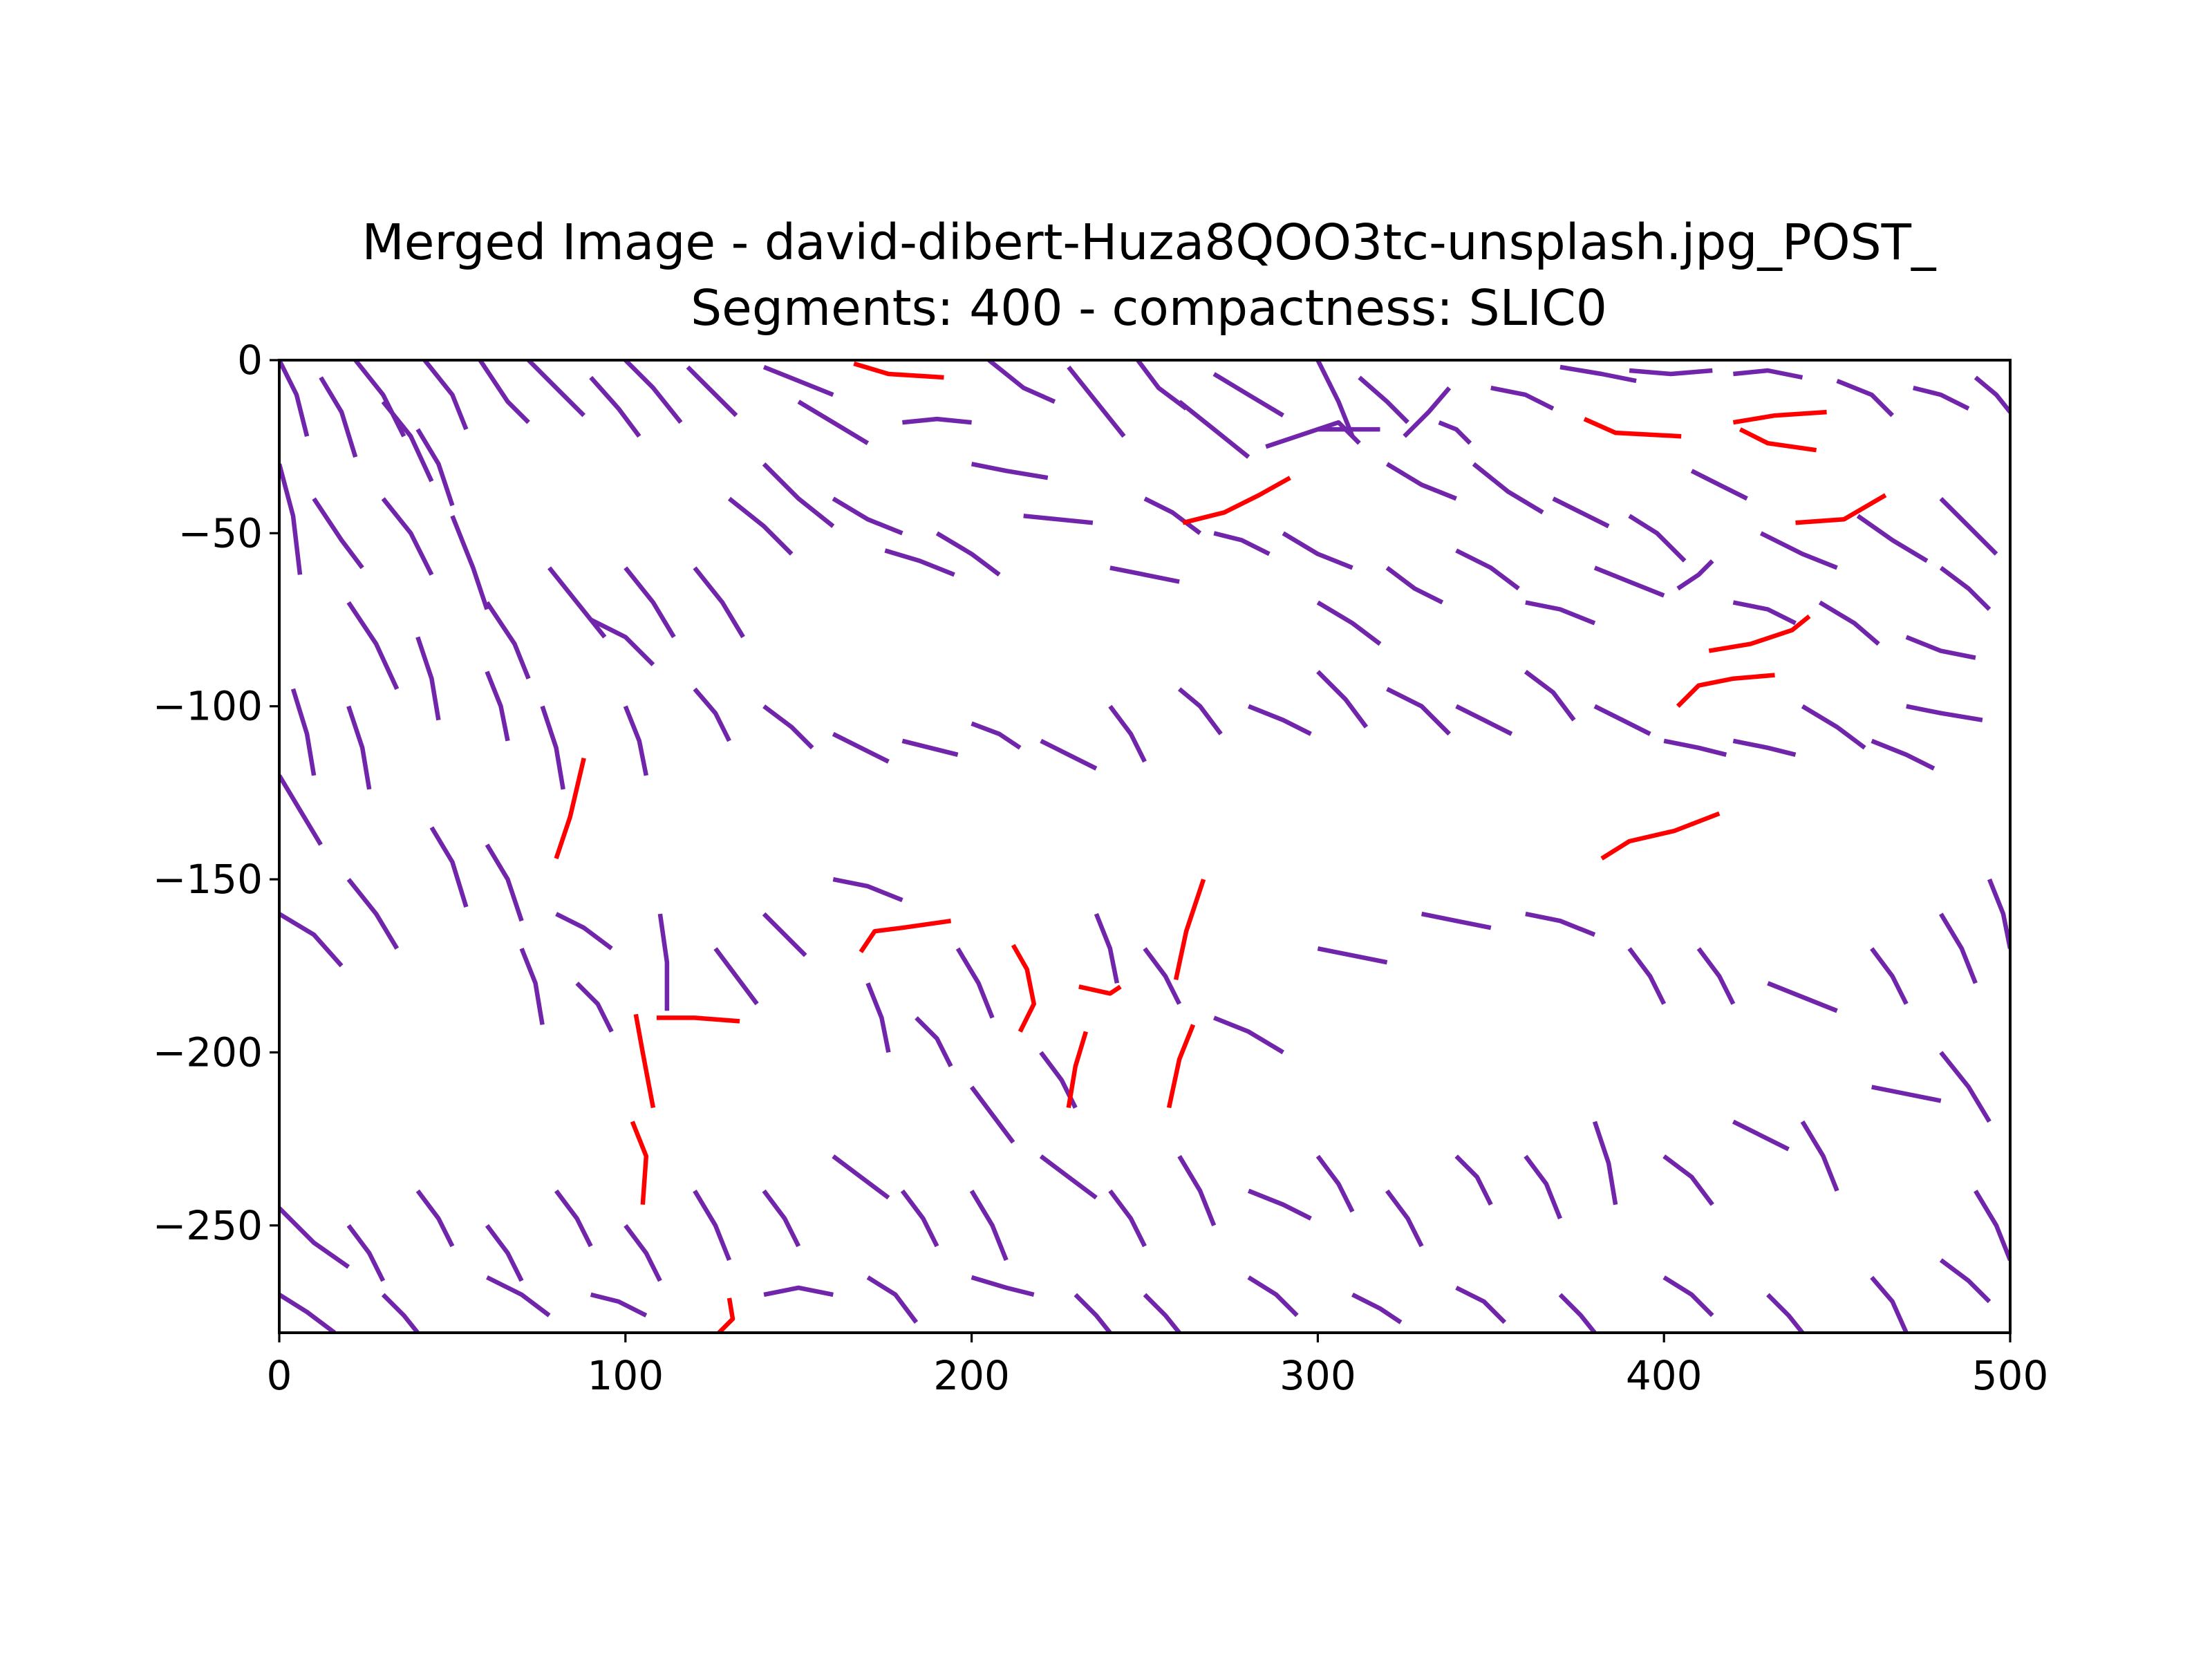 The width and height of the screenshot is (2212, 1659). I want to click on y-tick-label: −200, so click(208, 1052).